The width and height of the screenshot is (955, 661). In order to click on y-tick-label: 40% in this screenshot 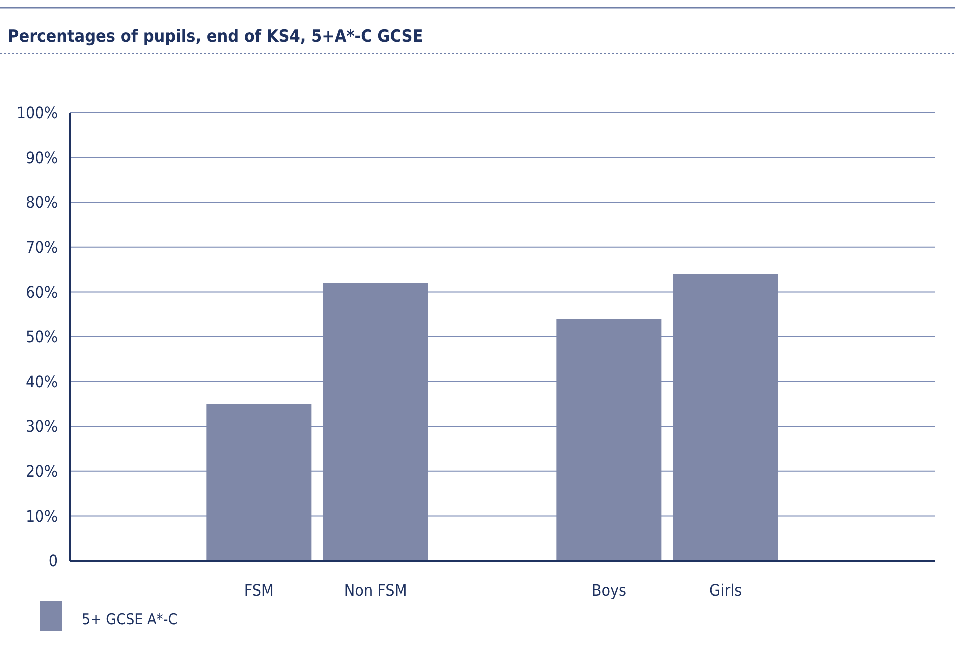, I will do `click(42, 382)`.